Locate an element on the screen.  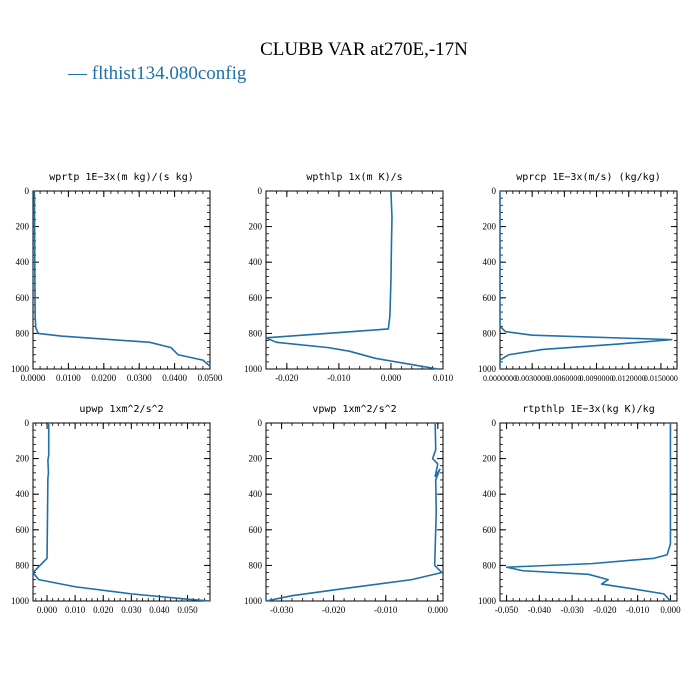
x-tick-label: 0.0030000 is located at coordinates (532, 378).